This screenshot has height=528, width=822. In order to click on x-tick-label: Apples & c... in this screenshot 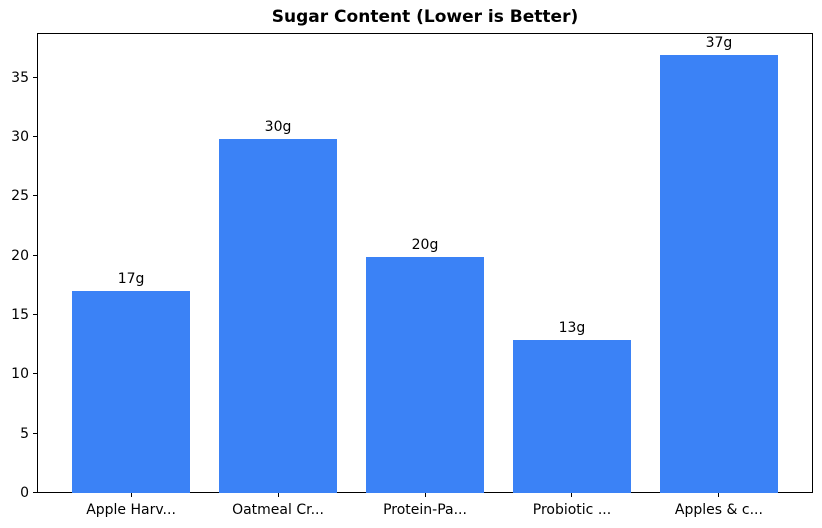, I will do `click(718, 510)`.